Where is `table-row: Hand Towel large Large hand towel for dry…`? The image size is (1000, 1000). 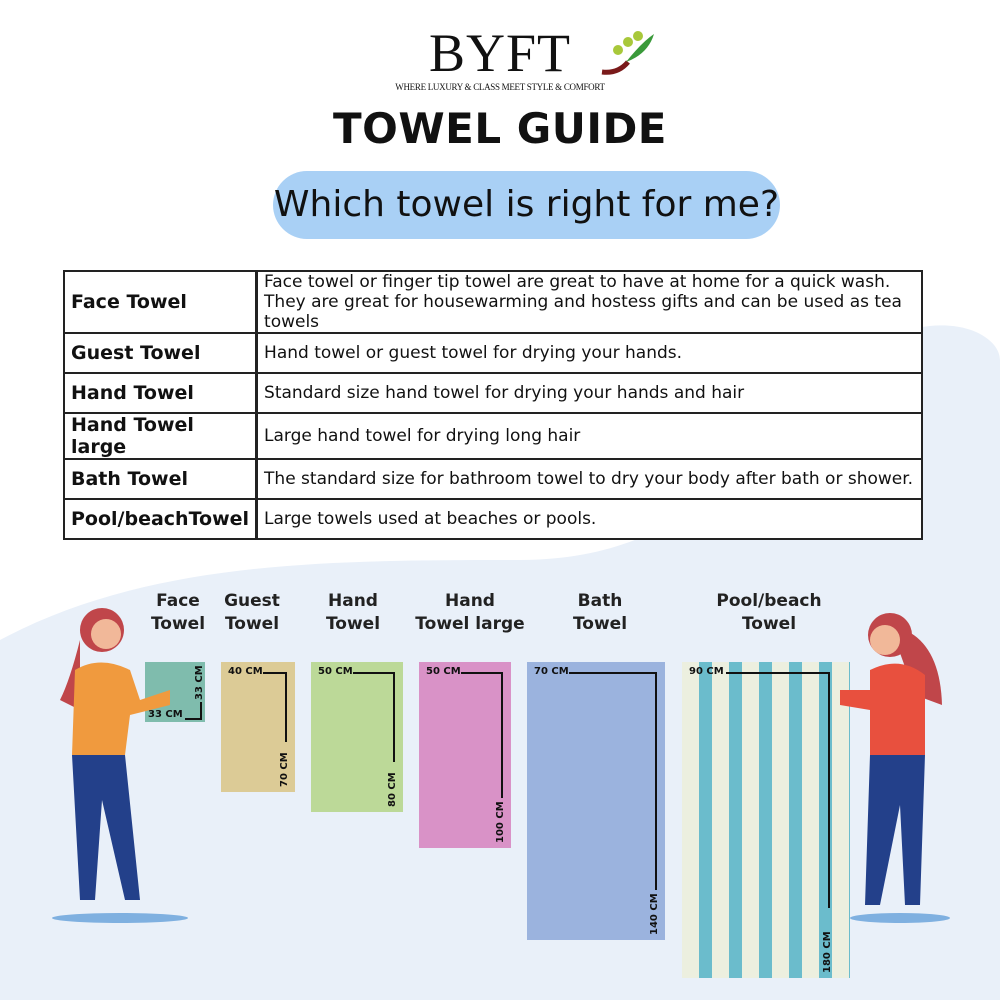 table-row: Hand Towel large Large hand towel for dry… is located at coordinates (493, 436).